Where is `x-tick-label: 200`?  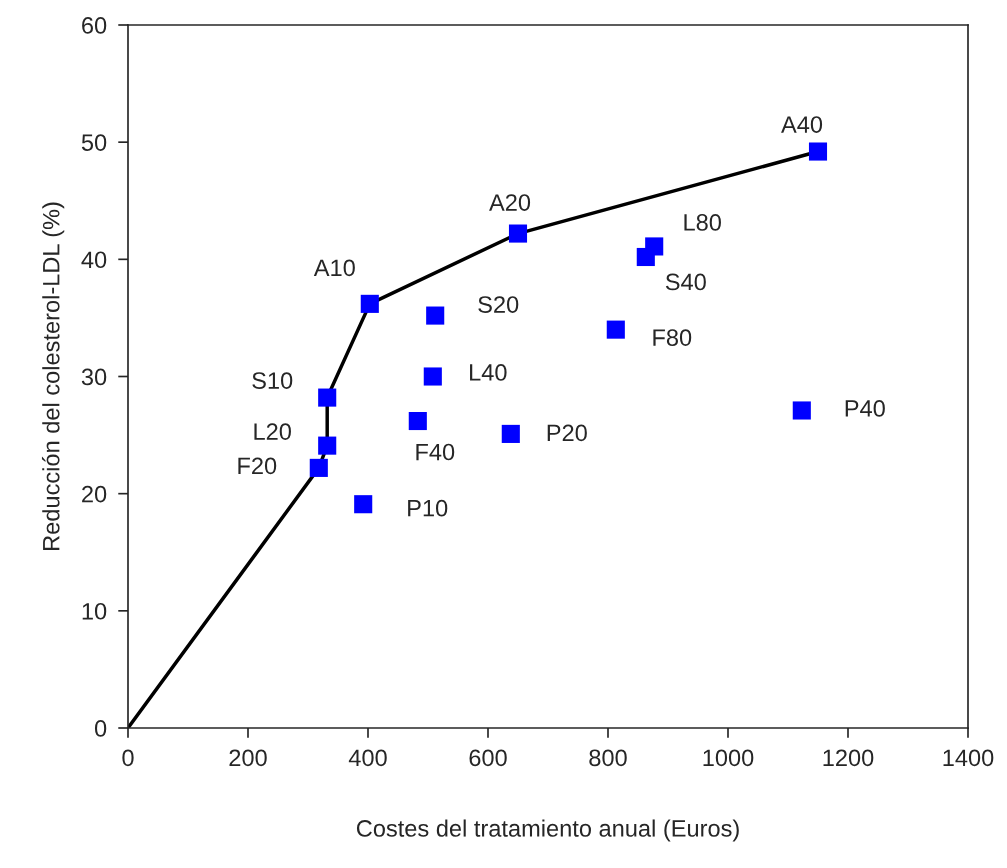 x-tick-label: 200 is located at coordinates (248, 758).